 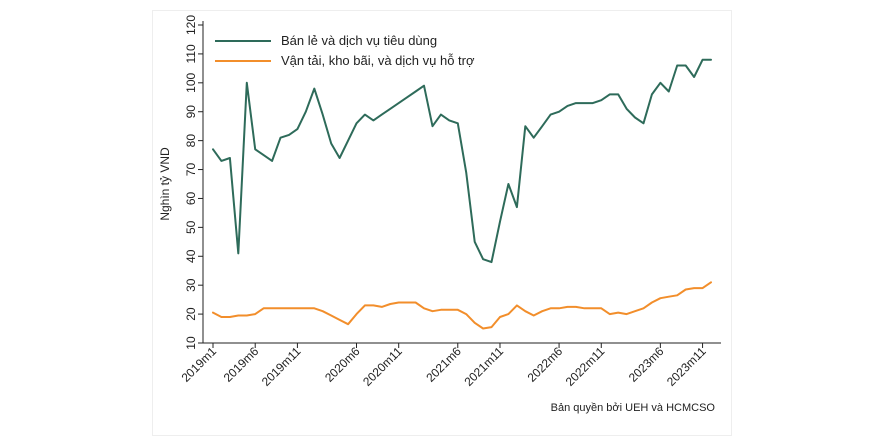 What do you see at coordinates (191, 112) in the screenshot?
I see `y-tick-label: 90` at bounding box center [191, 112].